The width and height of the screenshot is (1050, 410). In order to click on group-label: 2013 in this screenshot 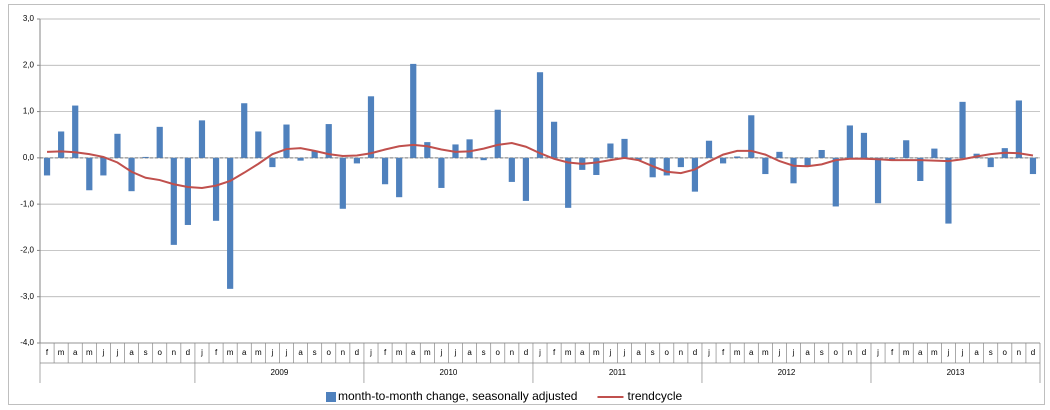, I will do `click(956, 372)`.